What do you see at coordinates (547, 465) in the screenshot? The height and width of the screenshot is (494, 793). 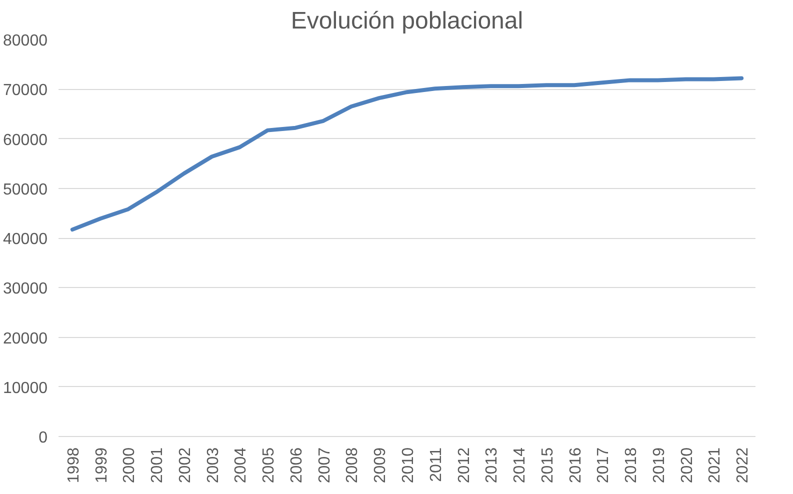 I see `x-tick-label: 2015` at bounding box center [547, 465].